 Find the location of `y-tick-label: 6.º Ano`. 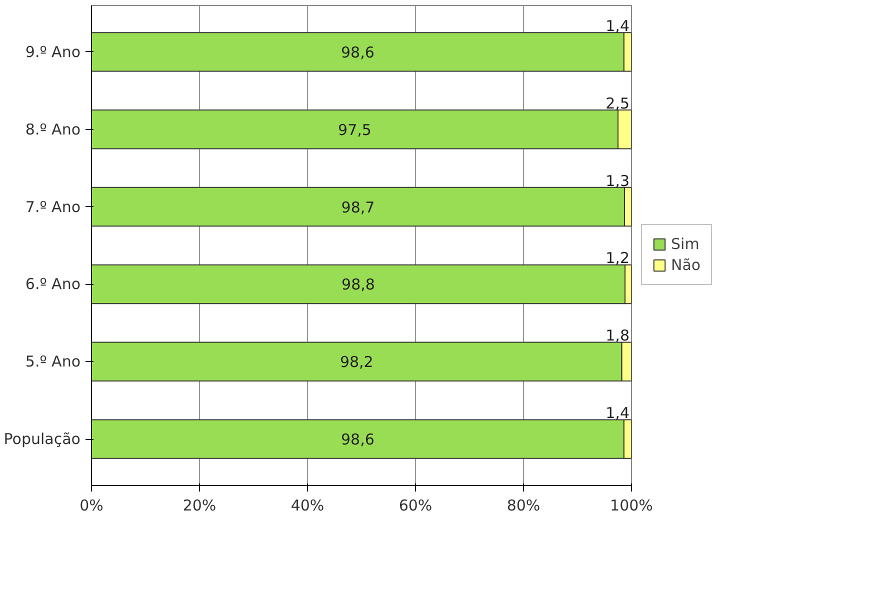

y-tick-label: 6.º Ano is located at coordinates (52, 284).